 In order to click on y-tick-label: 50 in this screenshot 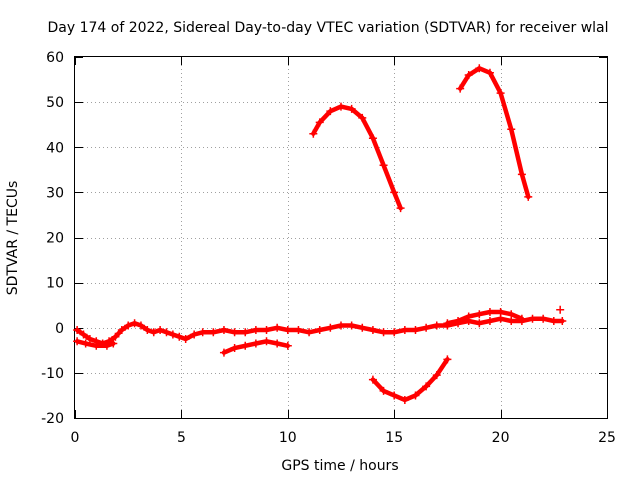, I will do `click(55, 103)`.